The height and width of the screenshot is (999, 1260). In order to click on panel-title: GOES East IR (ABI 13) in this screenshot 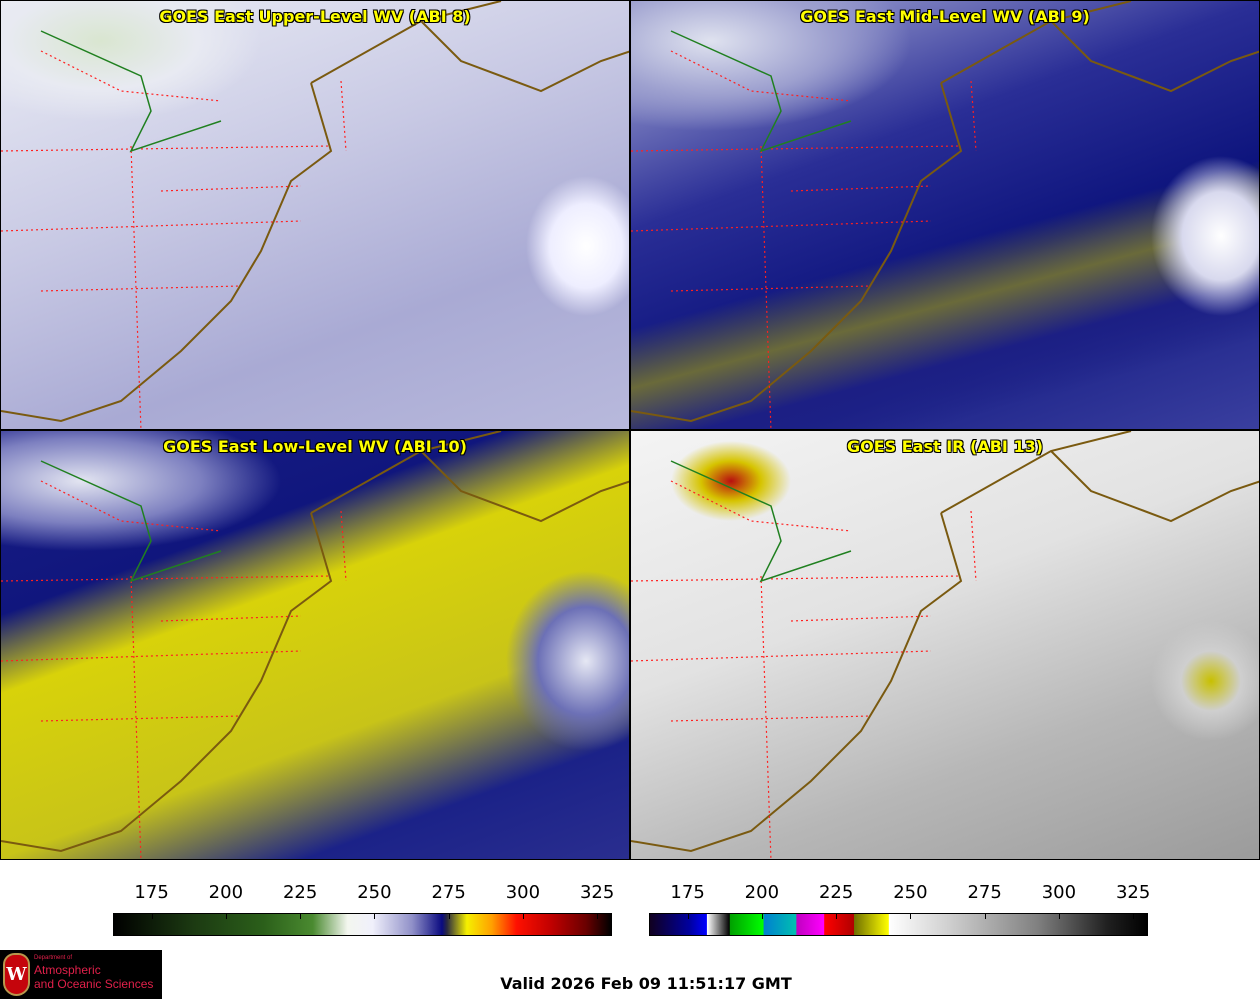, I will do `click(945, 446)`.